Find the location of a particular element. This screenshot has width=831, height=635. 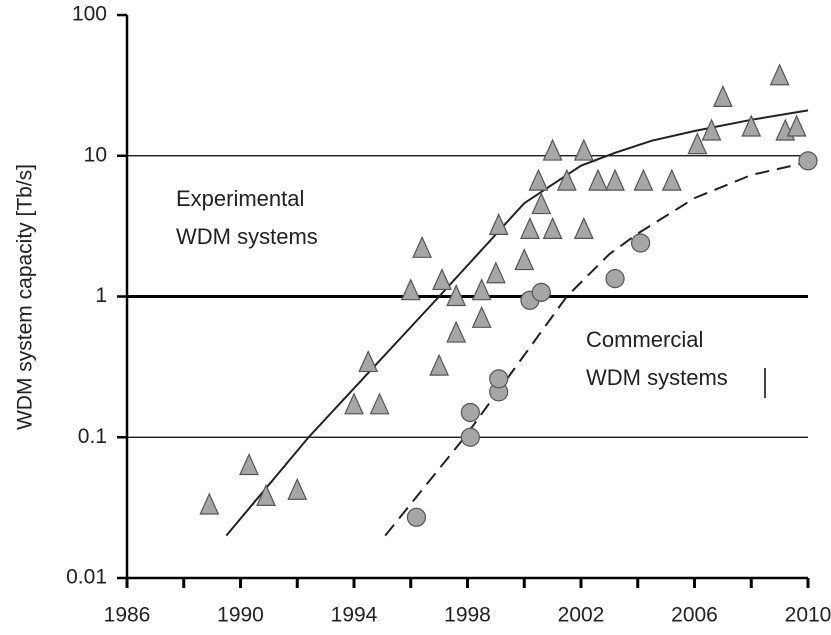

annotation: Commercial is located at coordinates (644, 339).